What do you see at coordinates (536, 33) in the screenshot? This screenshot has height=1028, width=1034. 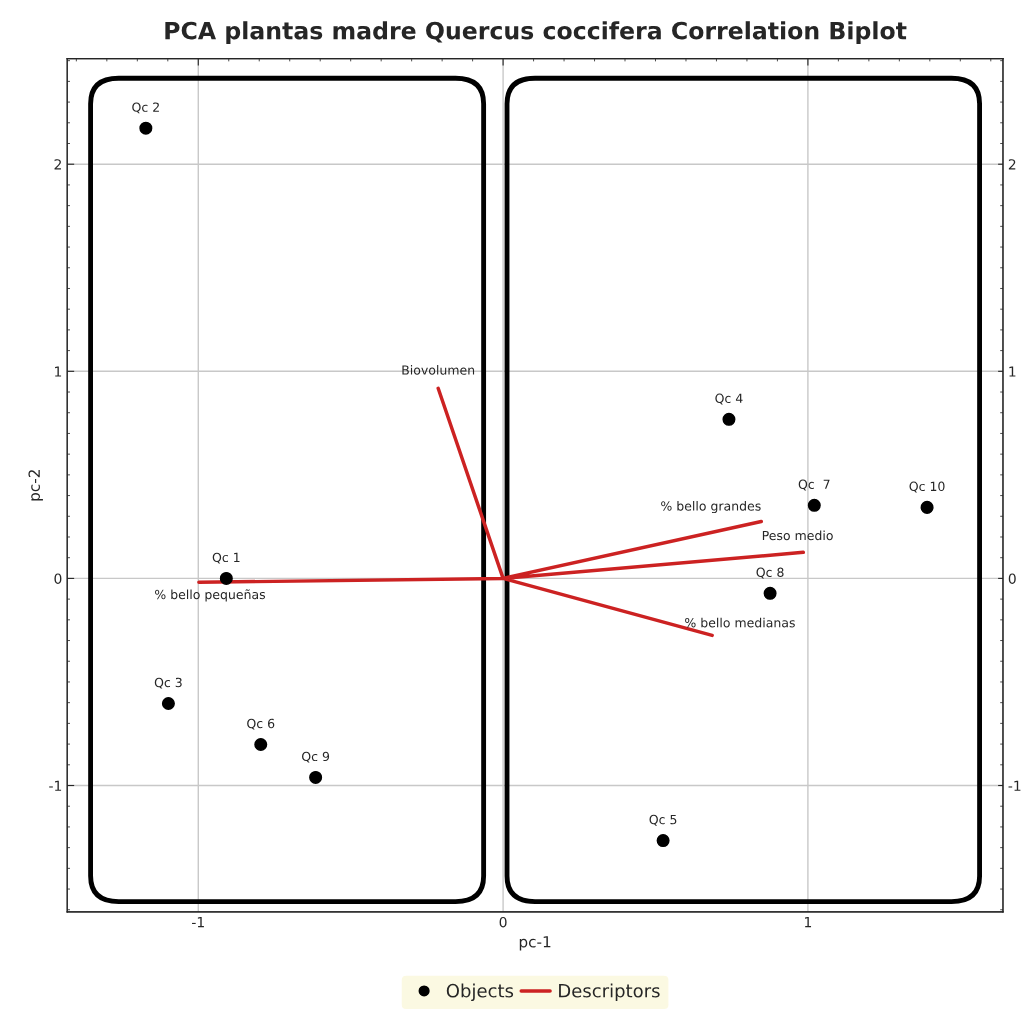 I see `chart-title: PCA plantas madre Quercus coccifera Correlation Biplot` at bounding box center [536, 33].